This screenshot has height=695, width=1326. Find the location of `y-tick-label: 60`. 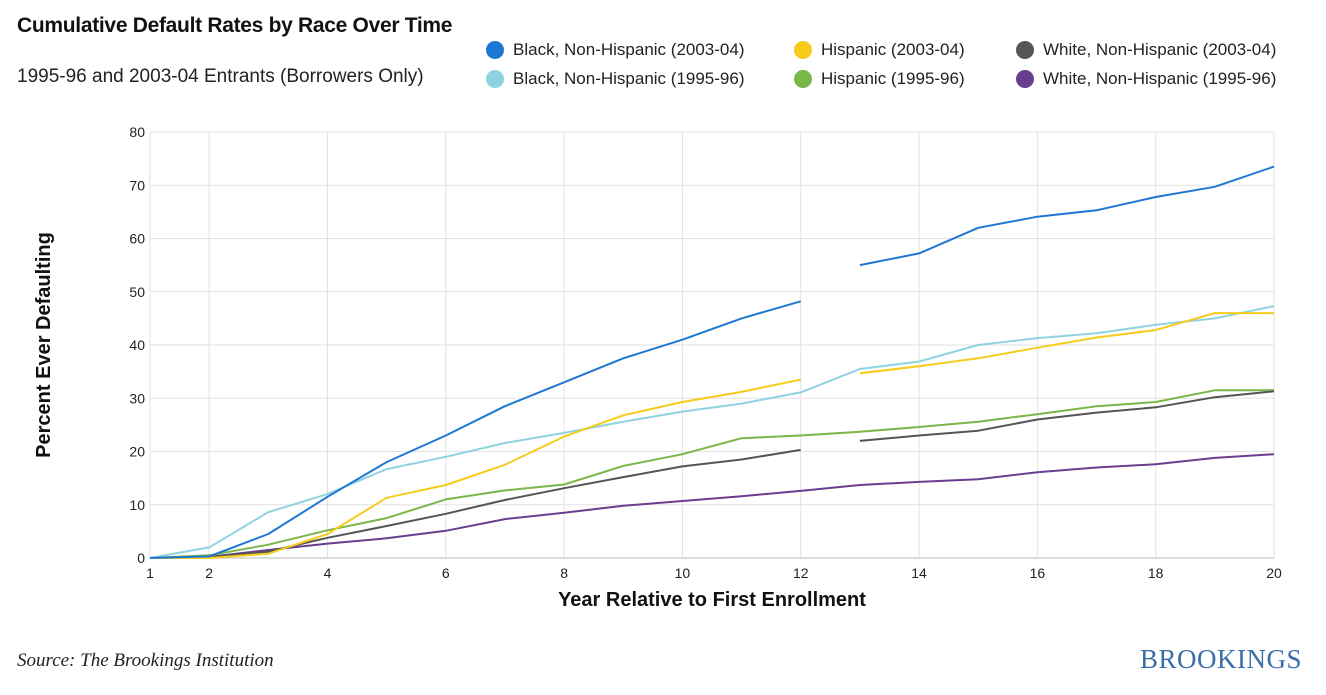

y-tick-label: 60 is located at coordinates (137, 239).